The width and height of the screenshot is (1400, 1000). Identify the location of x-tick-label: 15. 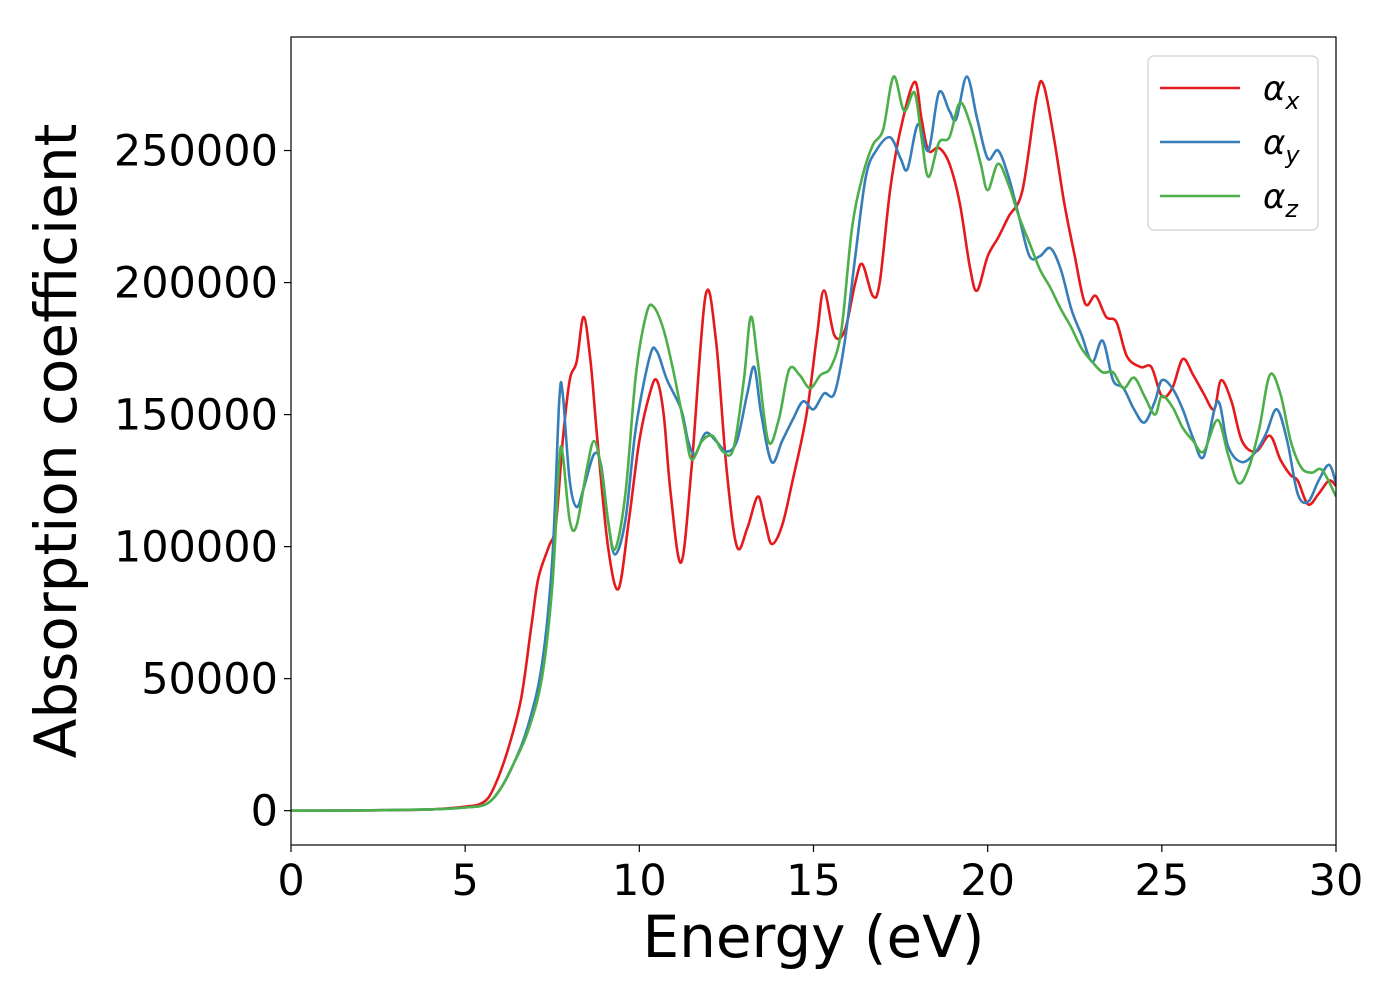
(813, 881).